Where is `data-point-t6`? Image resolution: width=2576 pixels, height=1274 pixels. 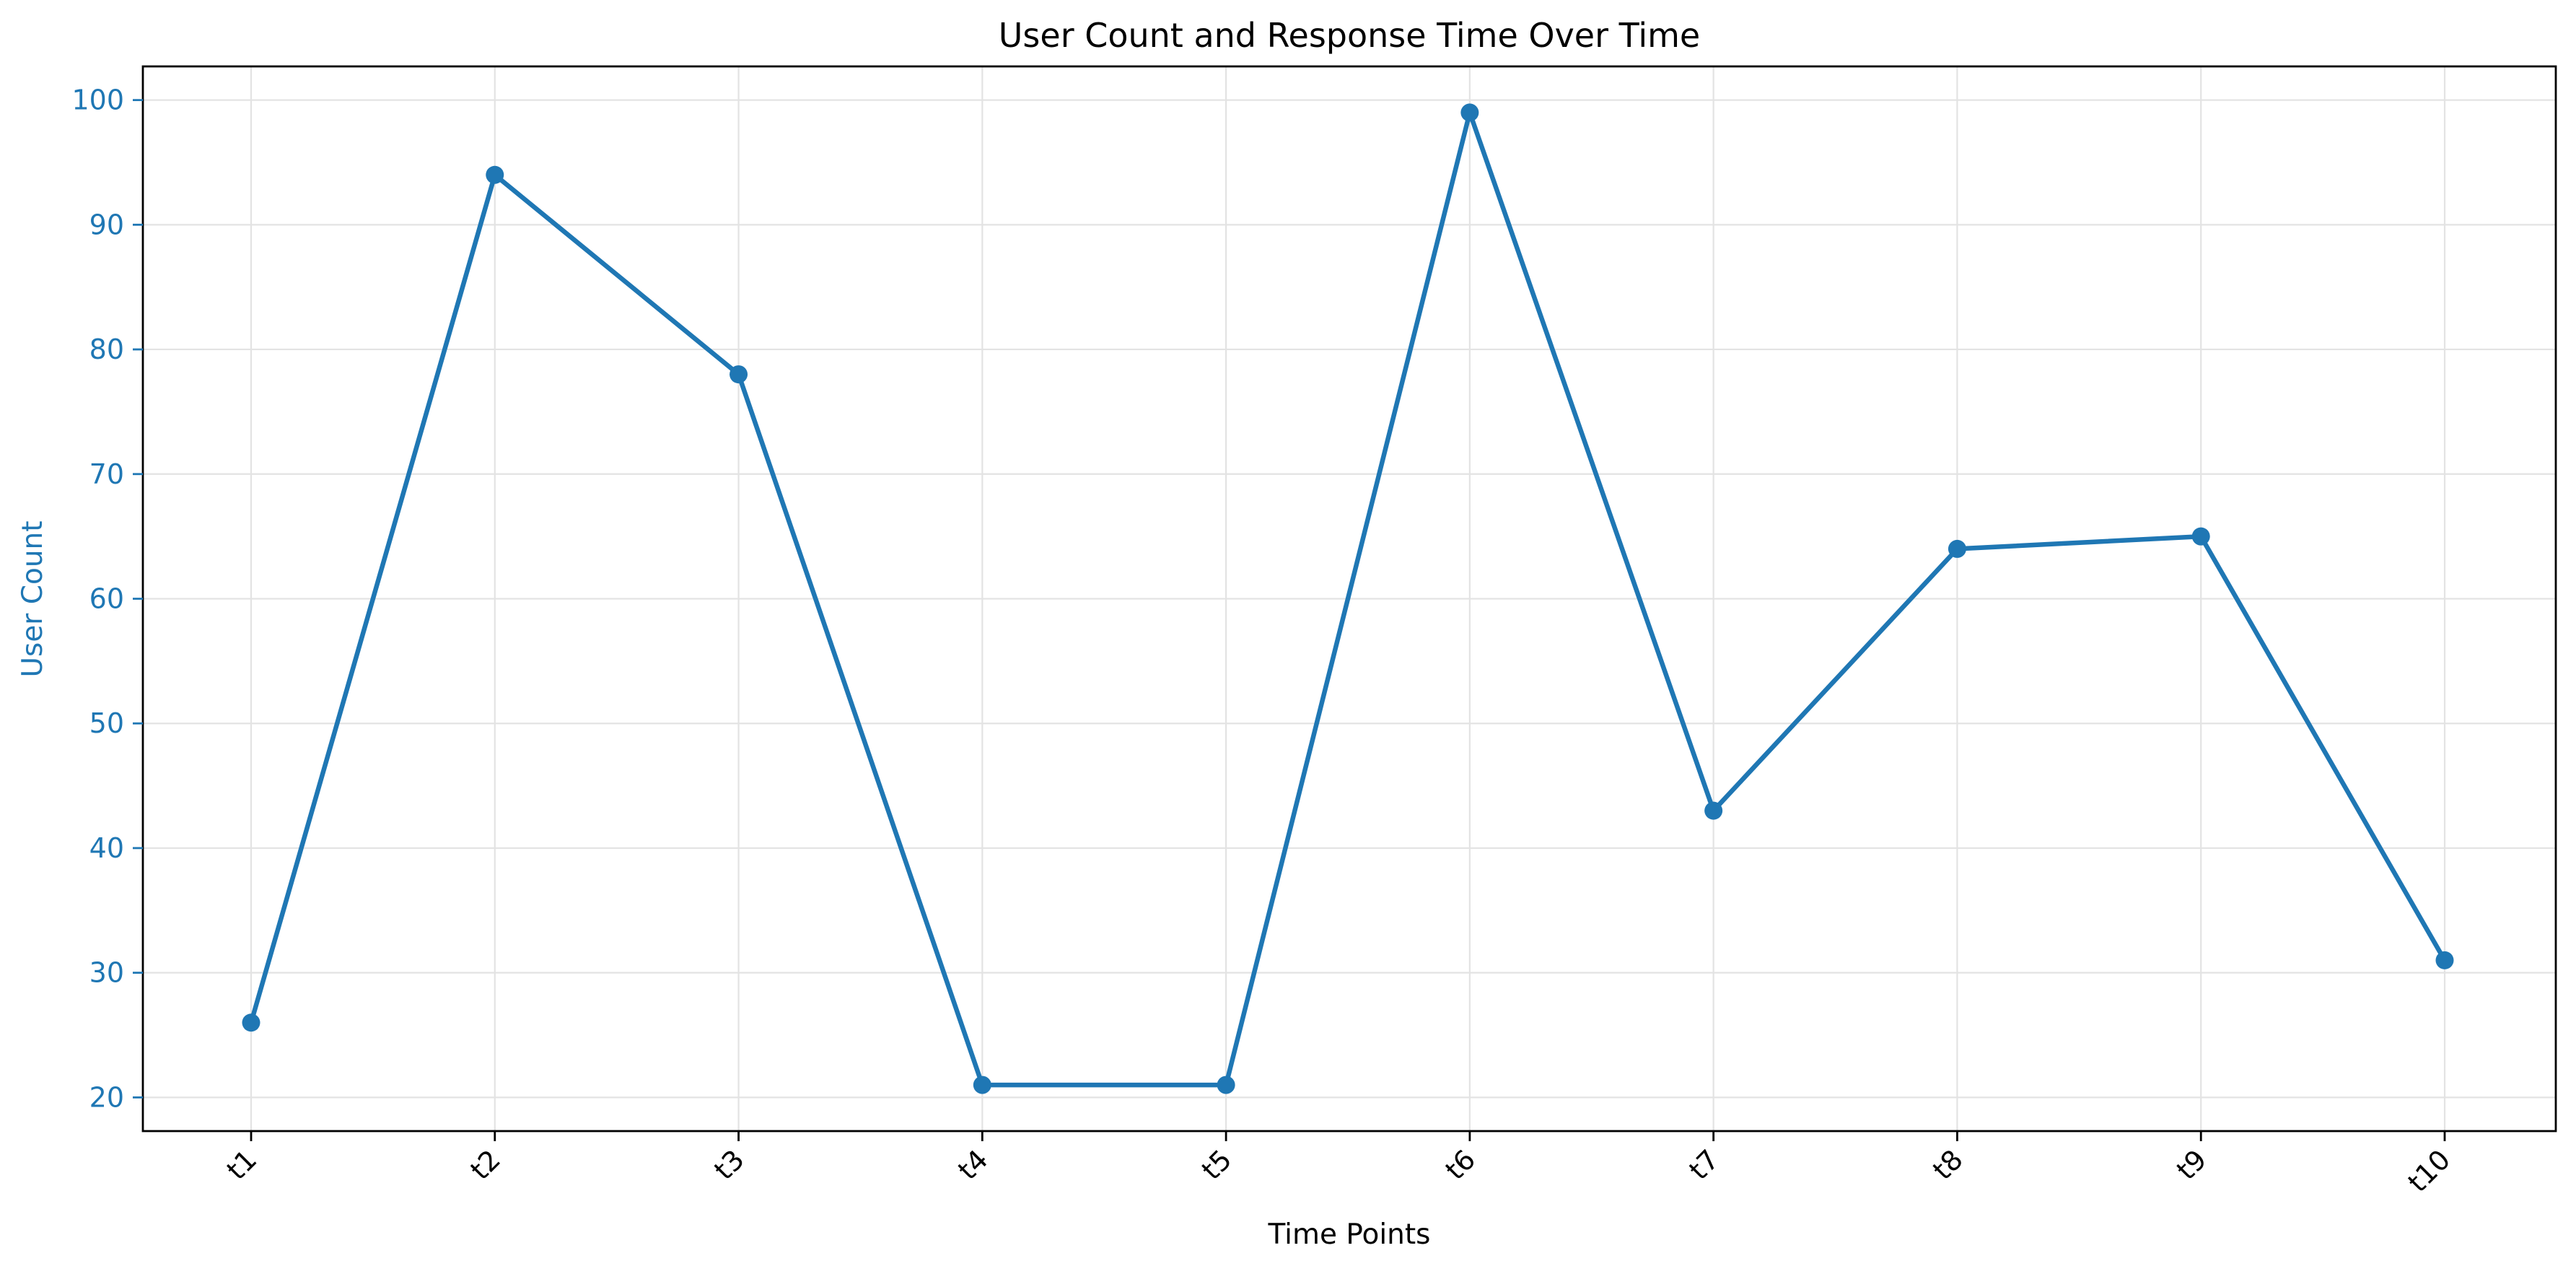
data-point-t6 is located at coordinates (1469, 113).